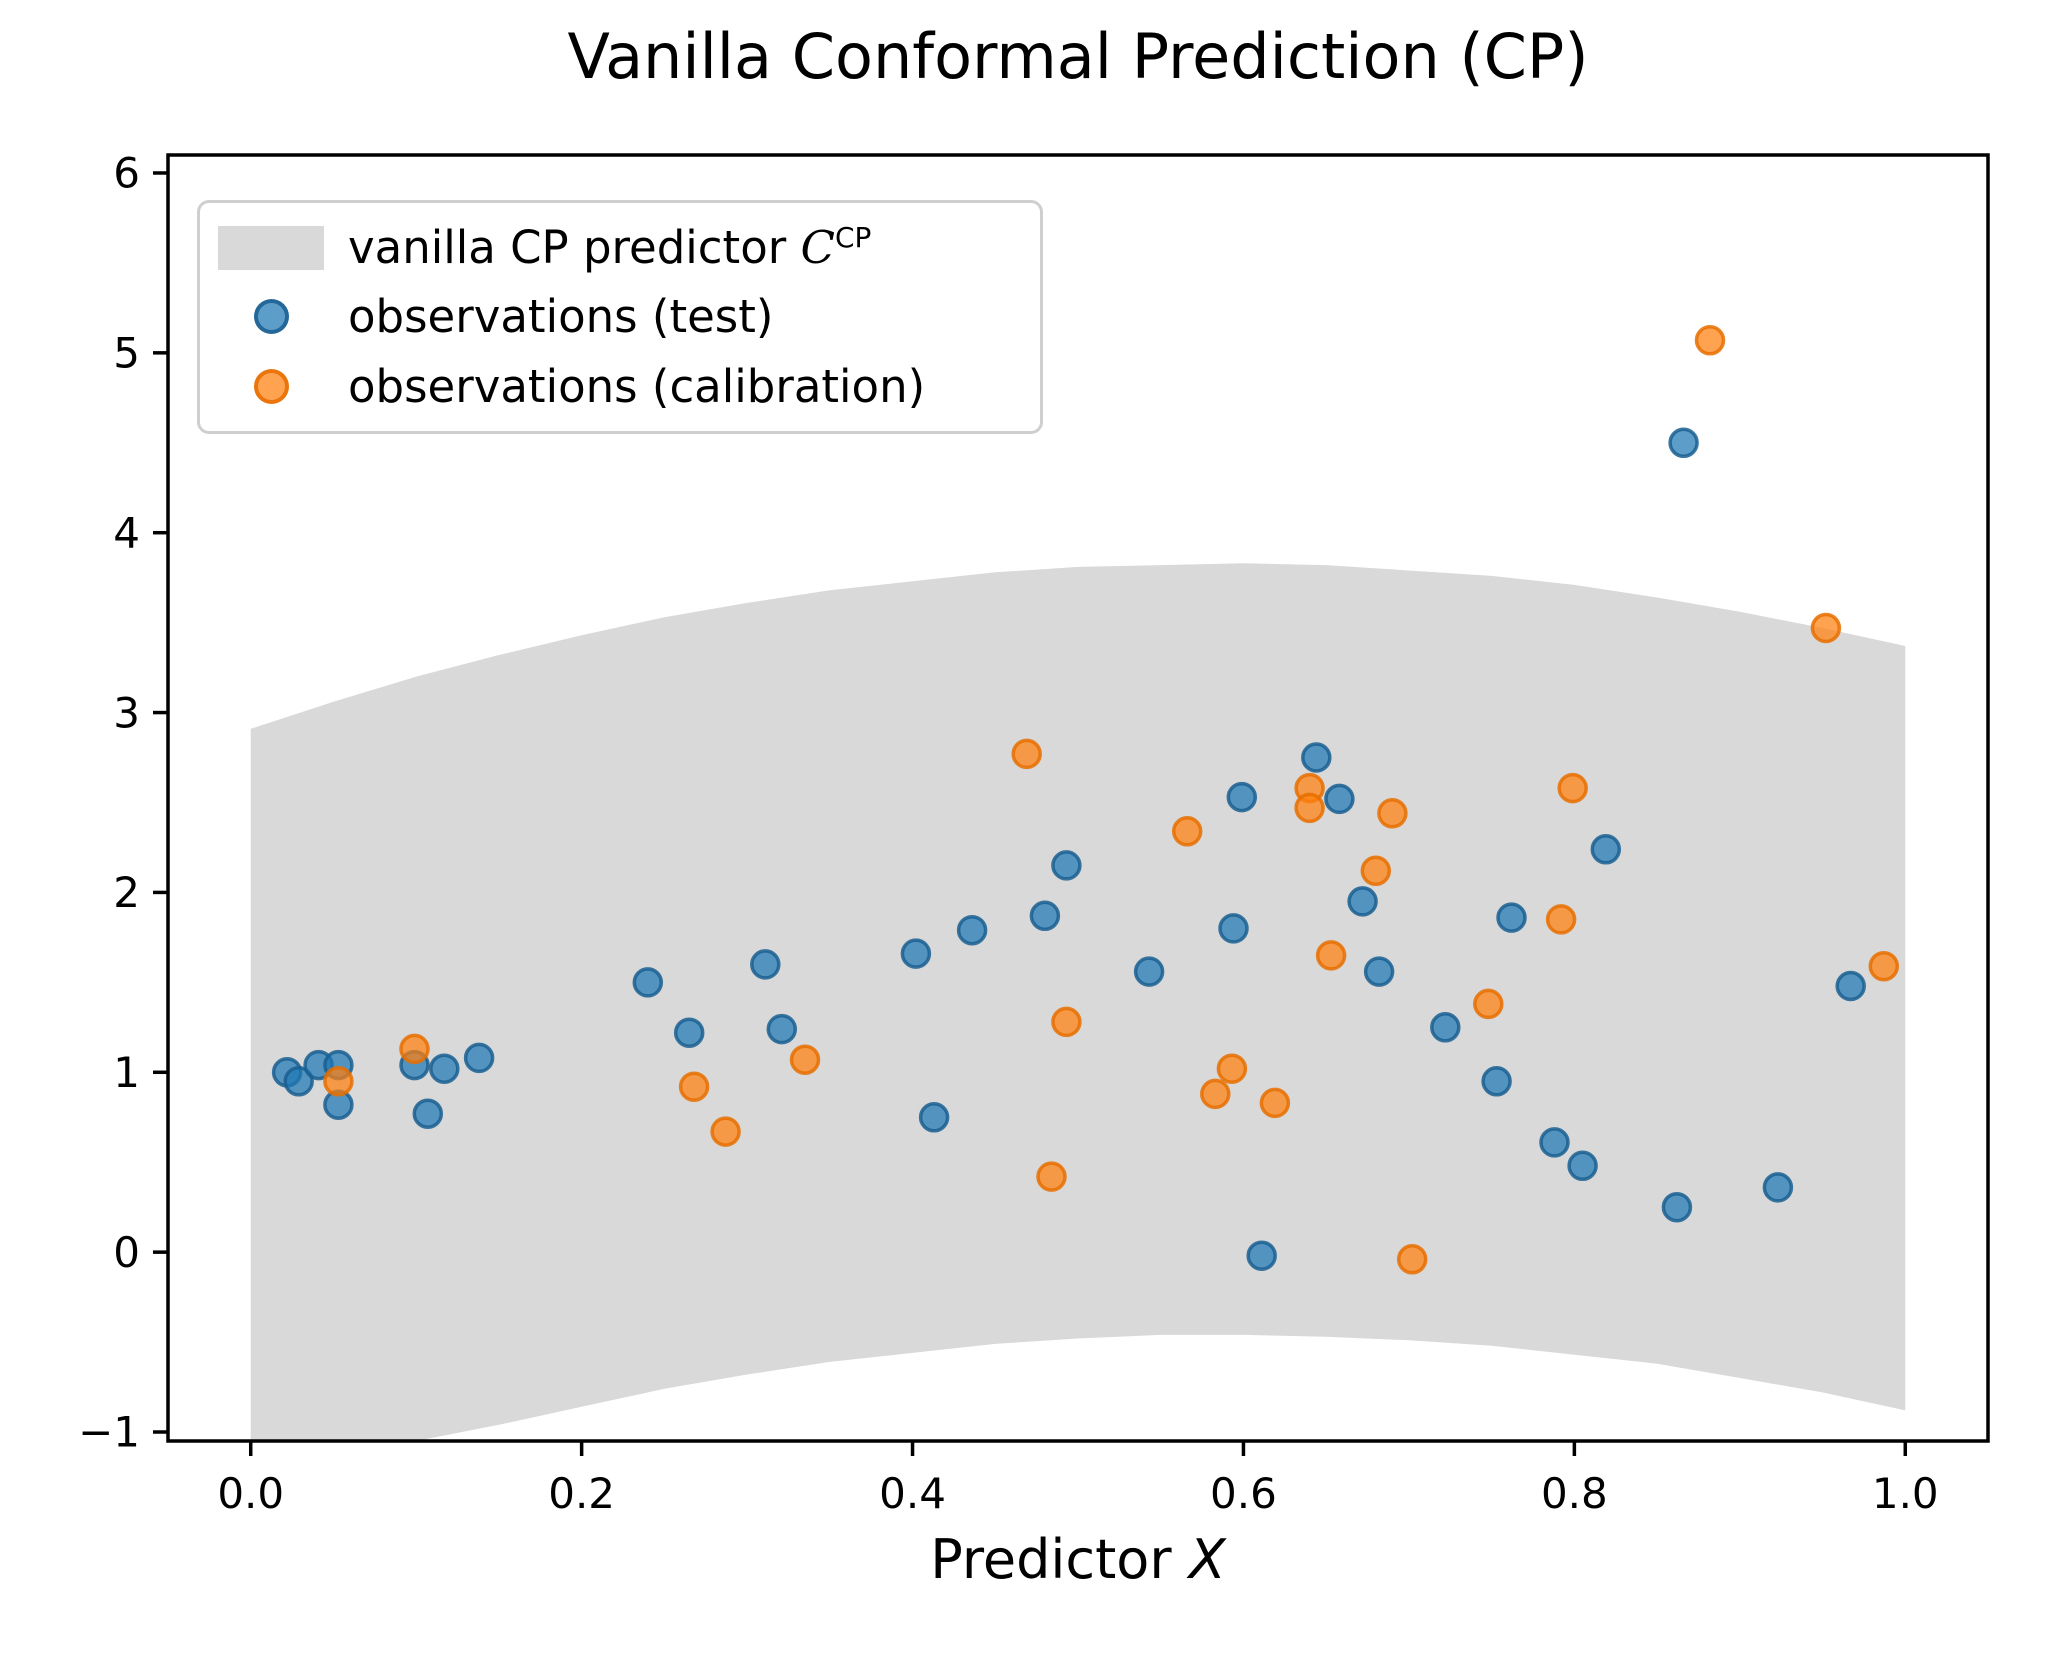 The height and width of the screenshot is (1674, 2046). I want to click on legend-label-band: vanilla CP predictor CCP, so click(610, 248).